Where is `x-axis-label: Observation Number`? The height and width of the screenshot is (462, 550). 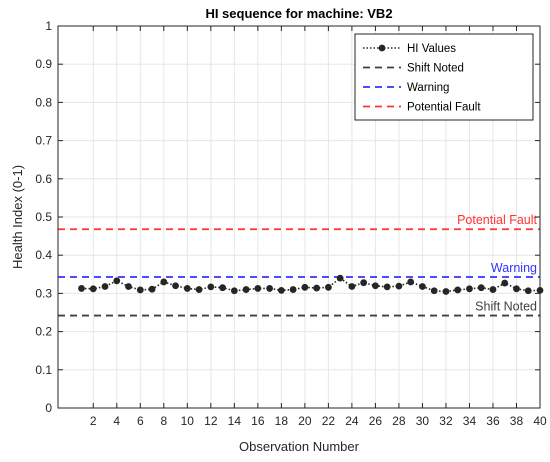 x-axis-label: Observation Number is located at coordinates (299, 446).